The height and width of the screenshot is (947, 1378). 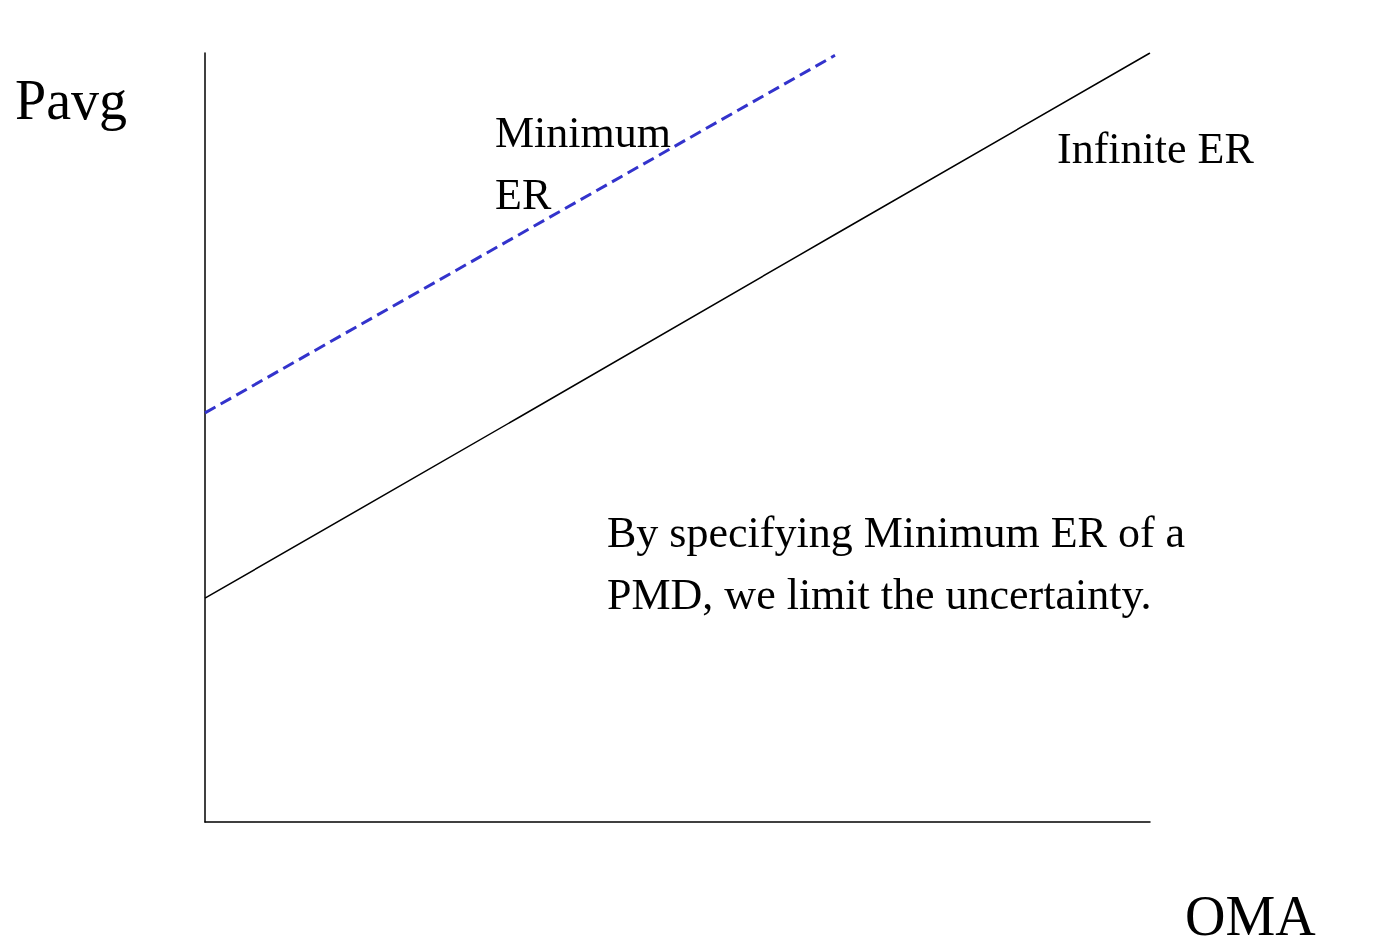 What do you see at coordinates (902, 563) in the screenshot?
I see `annotation: By specifying Minimum ER of a PMD, we limit the uncertainty.` at bounding box center [902, 563].